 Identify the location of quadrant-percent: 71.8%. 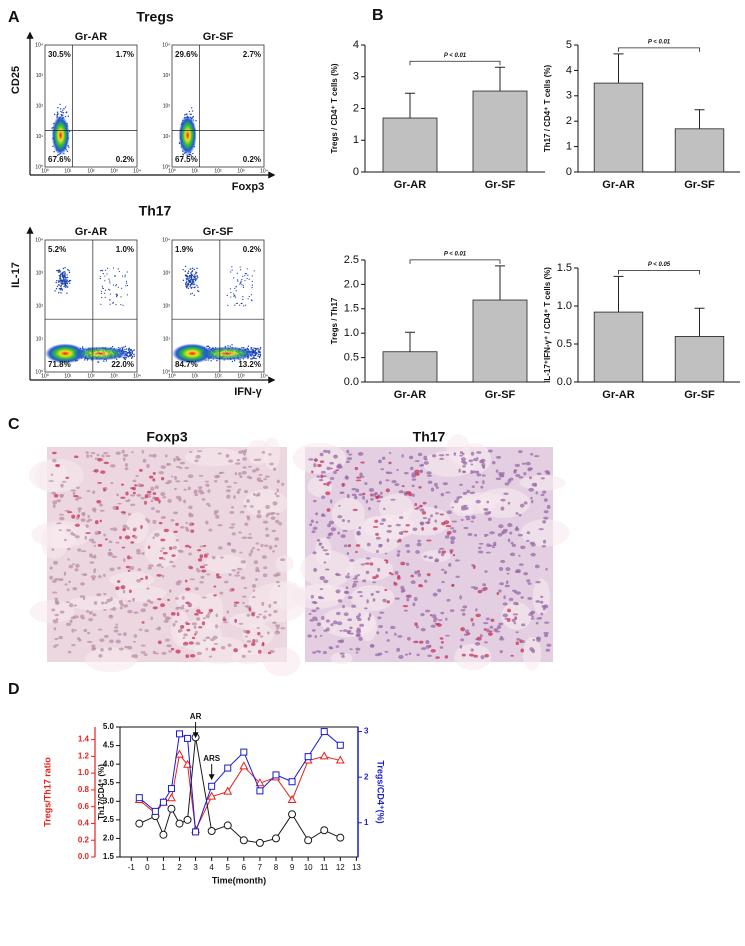
(59, 364).